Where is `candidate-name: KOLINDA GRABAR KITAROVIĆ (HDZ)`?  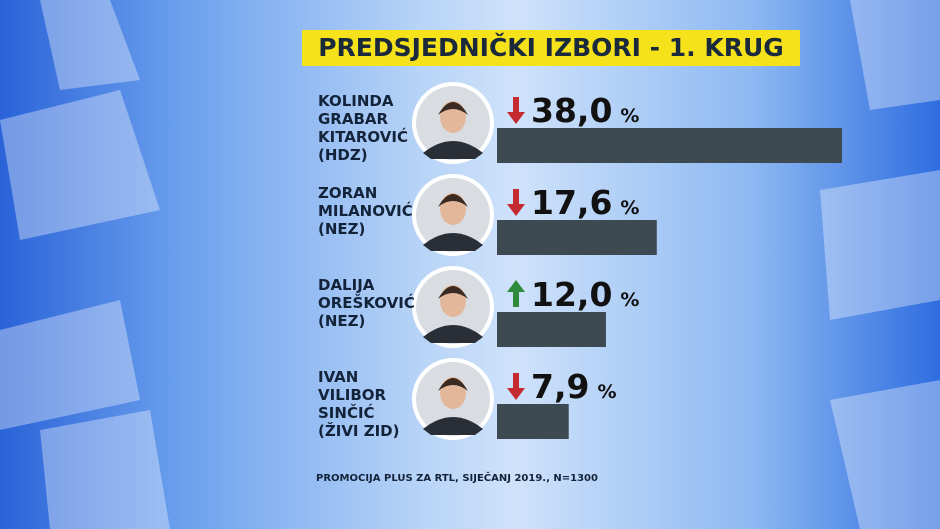 candidate-name: KOLINDA GRABAR KITAROVIĆ (HDZ) is located at coordinates (363, 128).